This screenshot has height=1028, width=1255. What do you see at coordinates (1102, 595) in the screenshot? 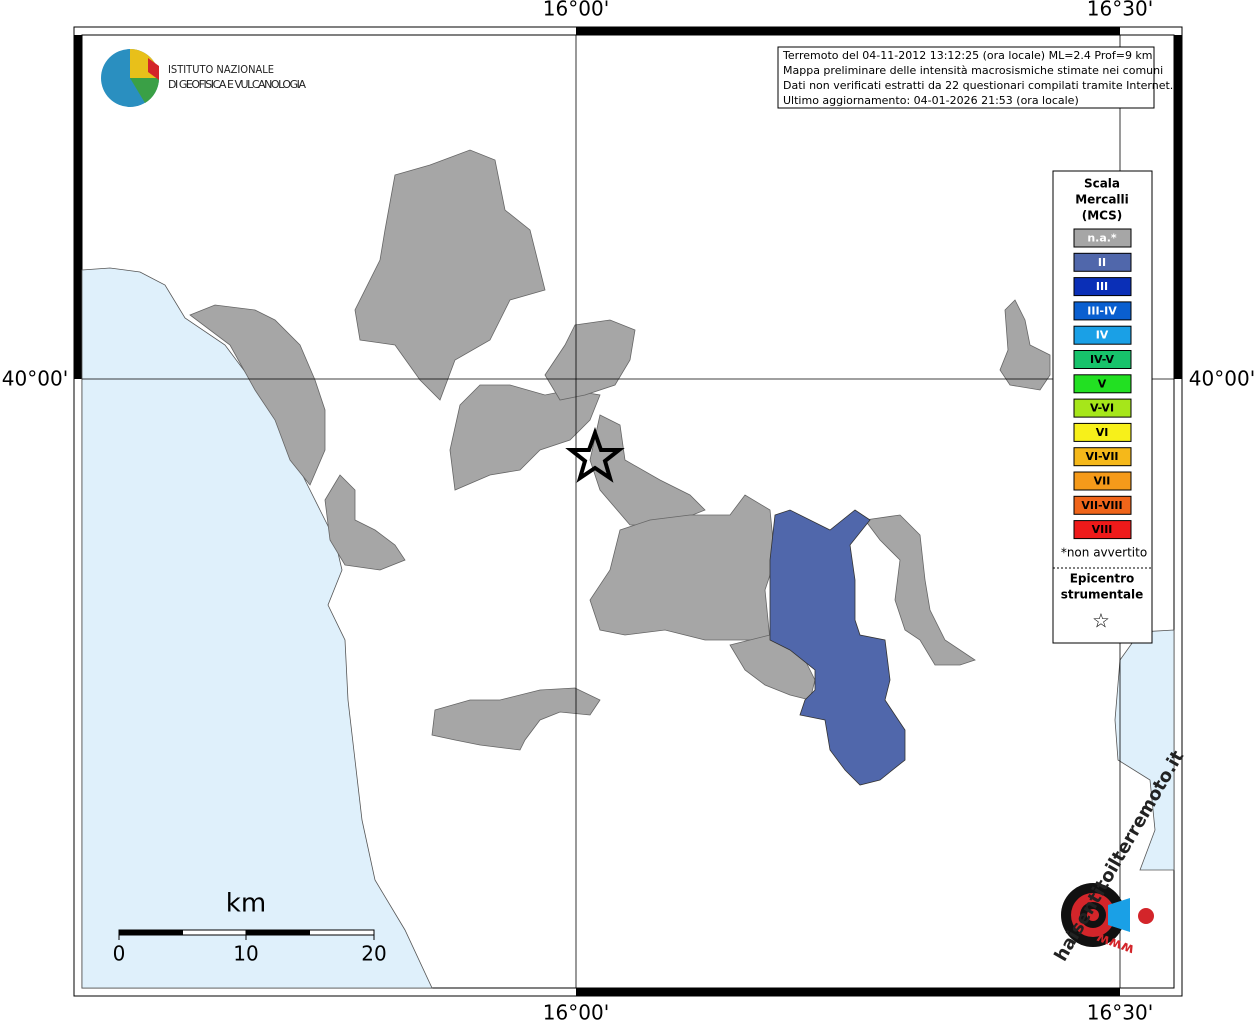
I see `legend-epicenter: strumentale` at bounding box center [1102, 595].